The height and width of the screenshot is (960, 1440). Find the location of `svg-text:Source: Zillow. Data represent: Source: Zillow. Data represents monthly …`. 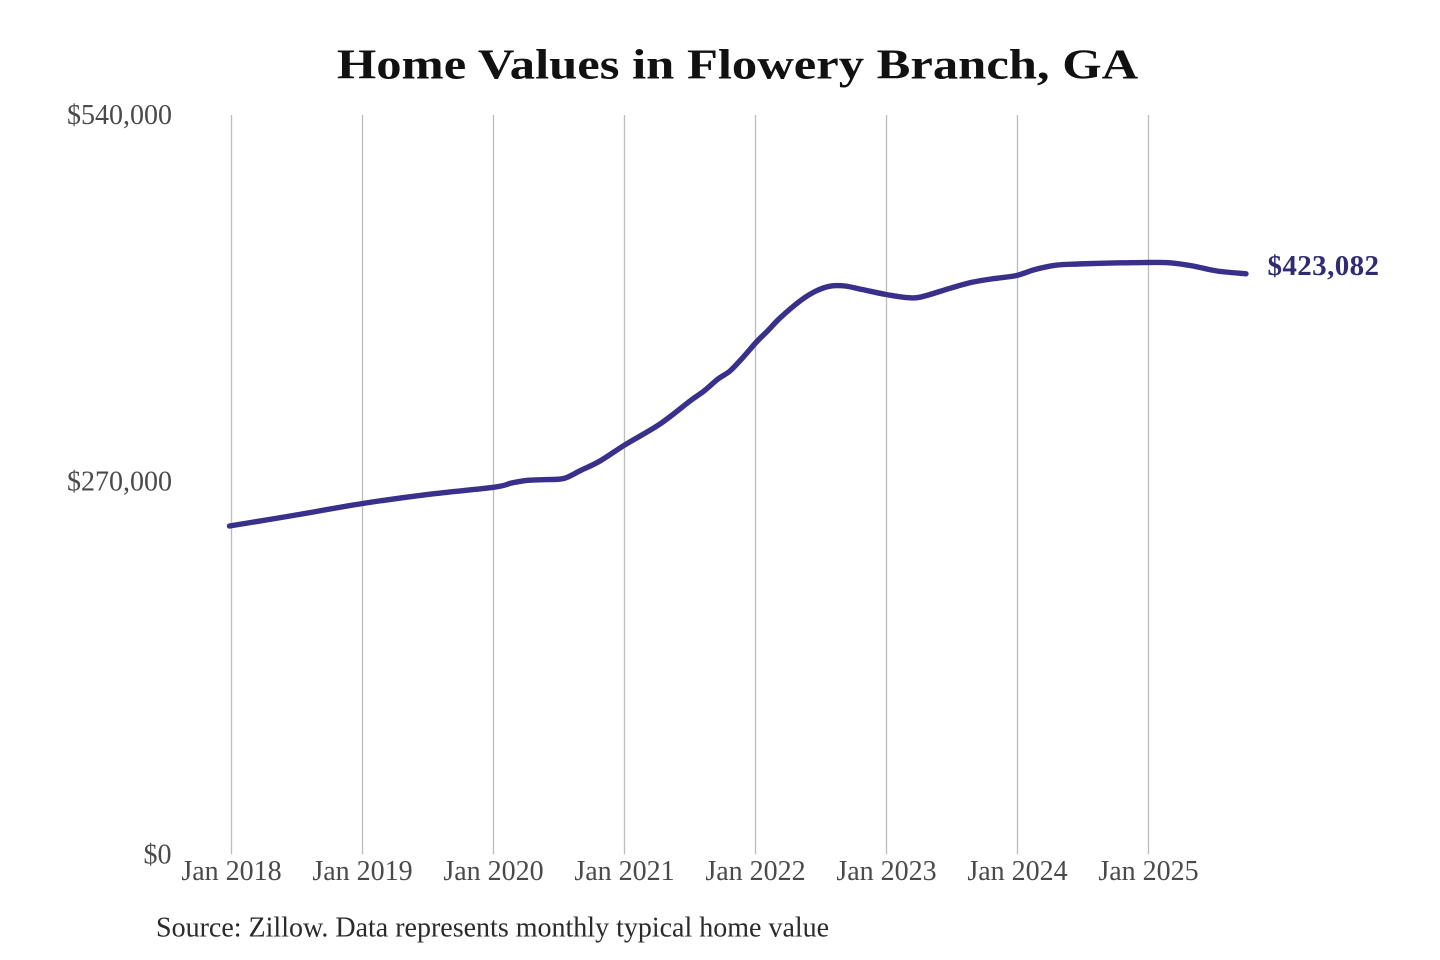

svg-text:Source: Zillow. Data represent: Source: Zillow. Data represents monthly … is located at coordinates (492, 928).